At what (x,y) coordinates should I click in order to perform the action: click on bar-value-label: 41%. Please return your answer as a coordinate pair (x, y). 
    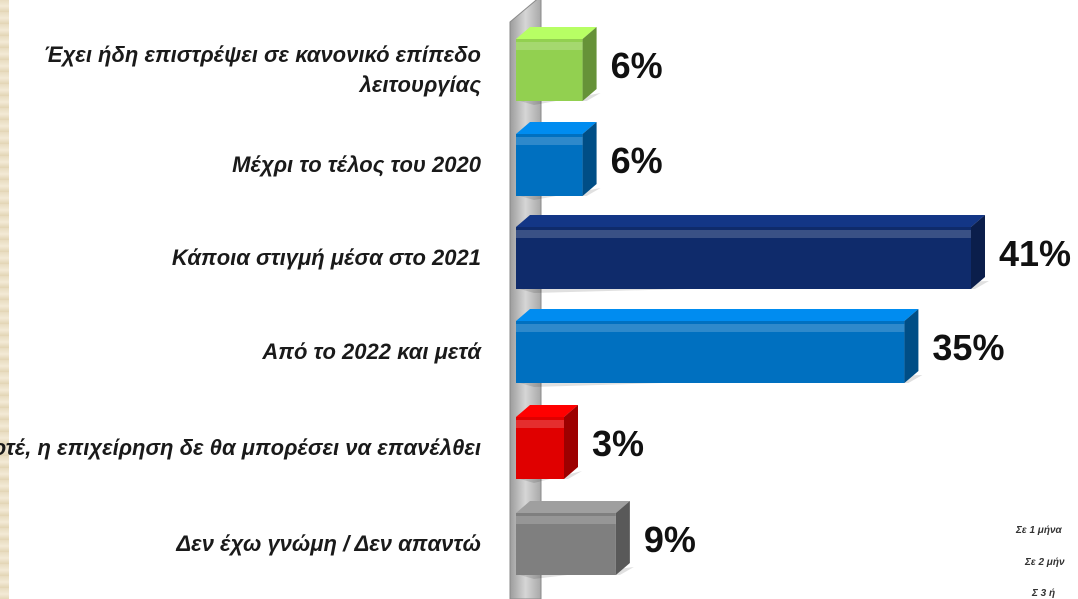
    Looking at the image, I should click on (1035, 253).